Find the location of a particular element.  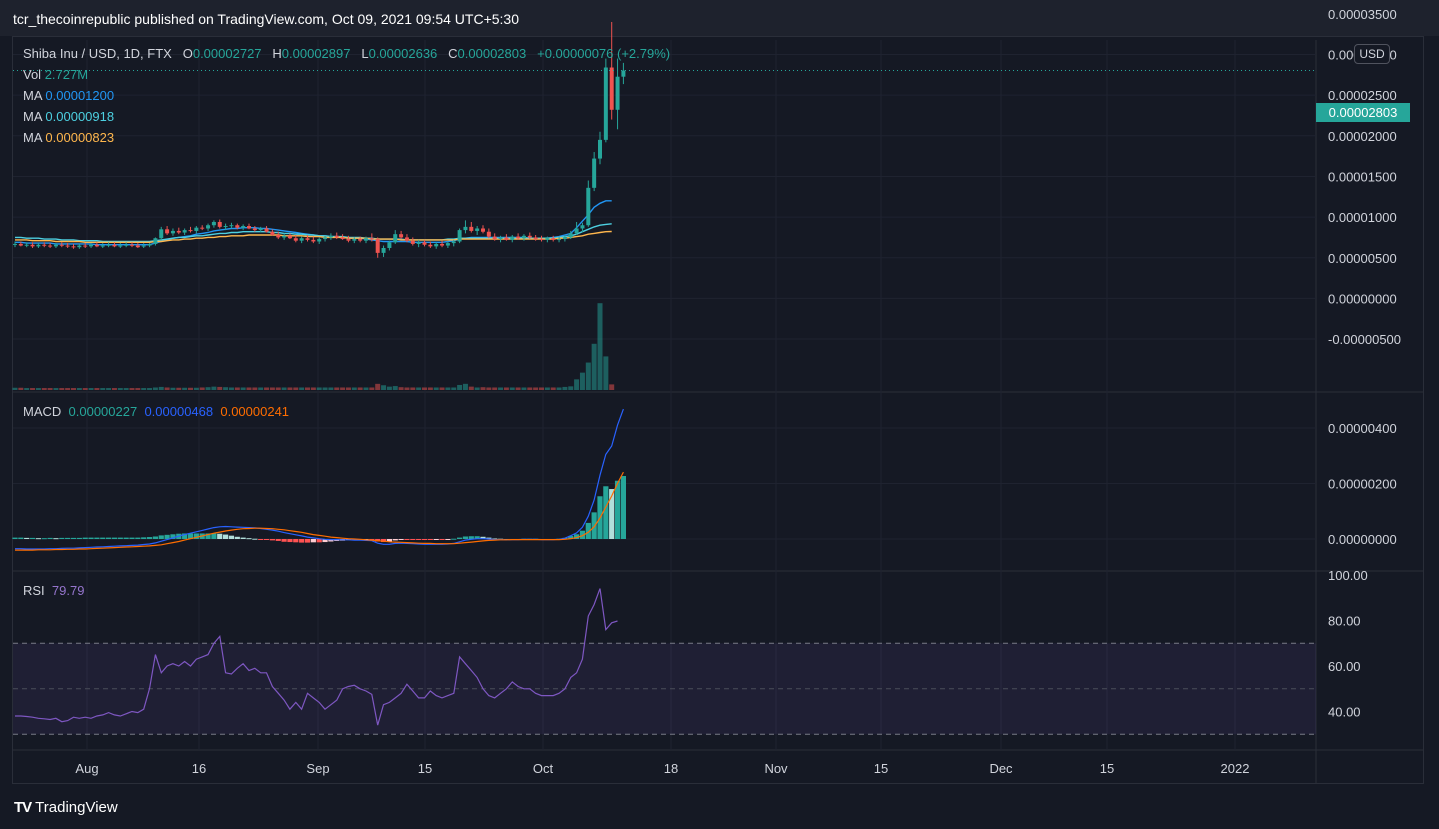

macd-series-line is located at coordinates (319, 479).